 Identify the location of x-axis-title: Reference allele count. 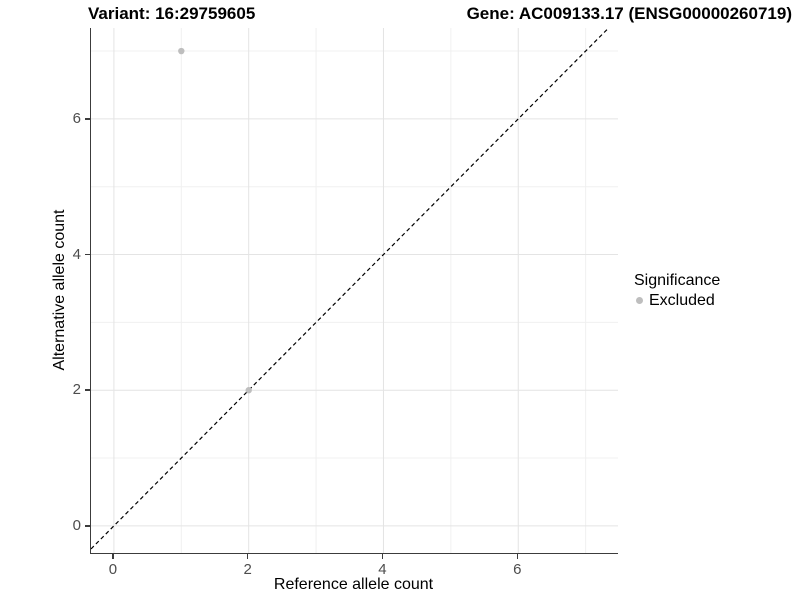
(353, 584).